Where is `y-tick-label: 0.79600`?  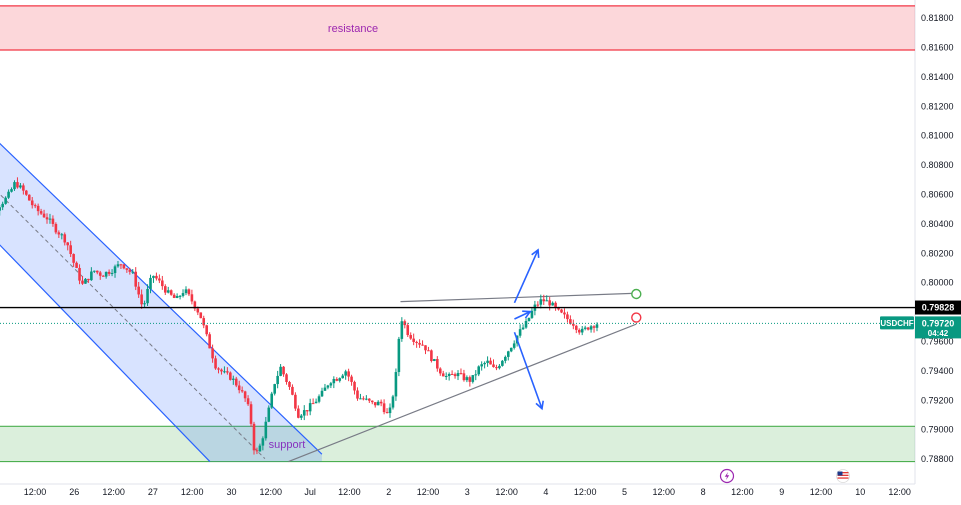
y-tick-label: 0.79600 is located at coordinates (937, 342).